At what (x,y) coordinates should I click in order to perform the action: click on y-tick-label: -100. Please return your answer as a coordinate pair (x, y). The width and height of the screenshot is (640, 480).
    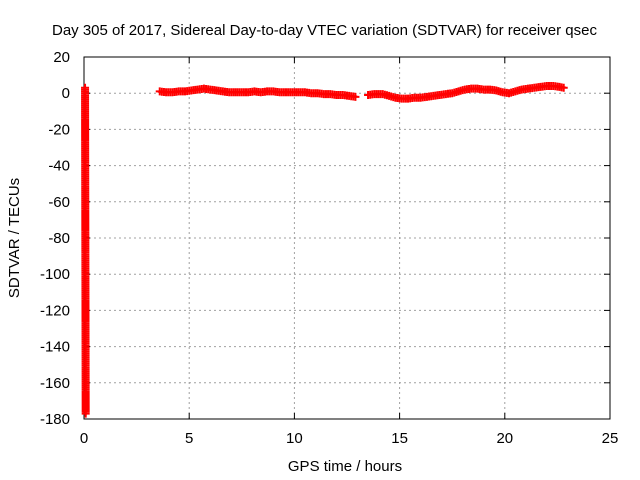
    Looking at the image, I should click on (55, 274).